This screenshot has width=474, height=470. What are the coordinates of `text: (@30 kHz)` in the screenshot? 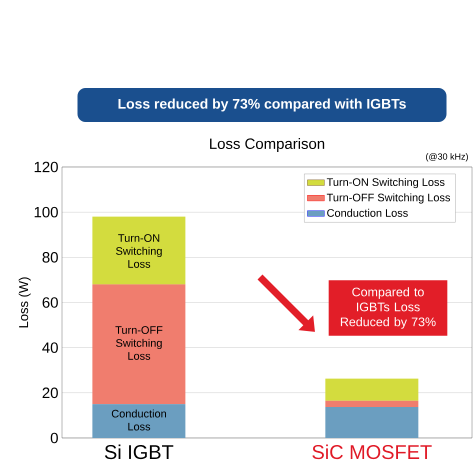 It's located at (447, 157).